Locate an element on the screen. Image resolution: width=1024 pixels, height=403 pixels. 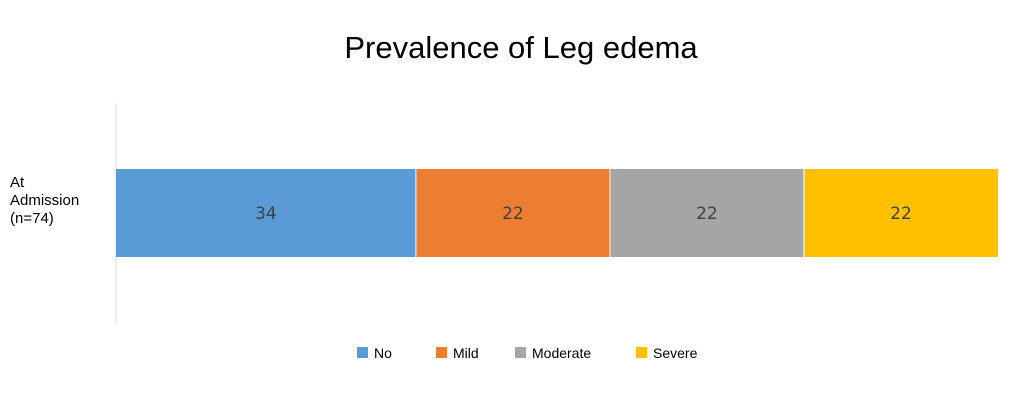
legend-item-mild: Mild is located at coordinates (457, 353).